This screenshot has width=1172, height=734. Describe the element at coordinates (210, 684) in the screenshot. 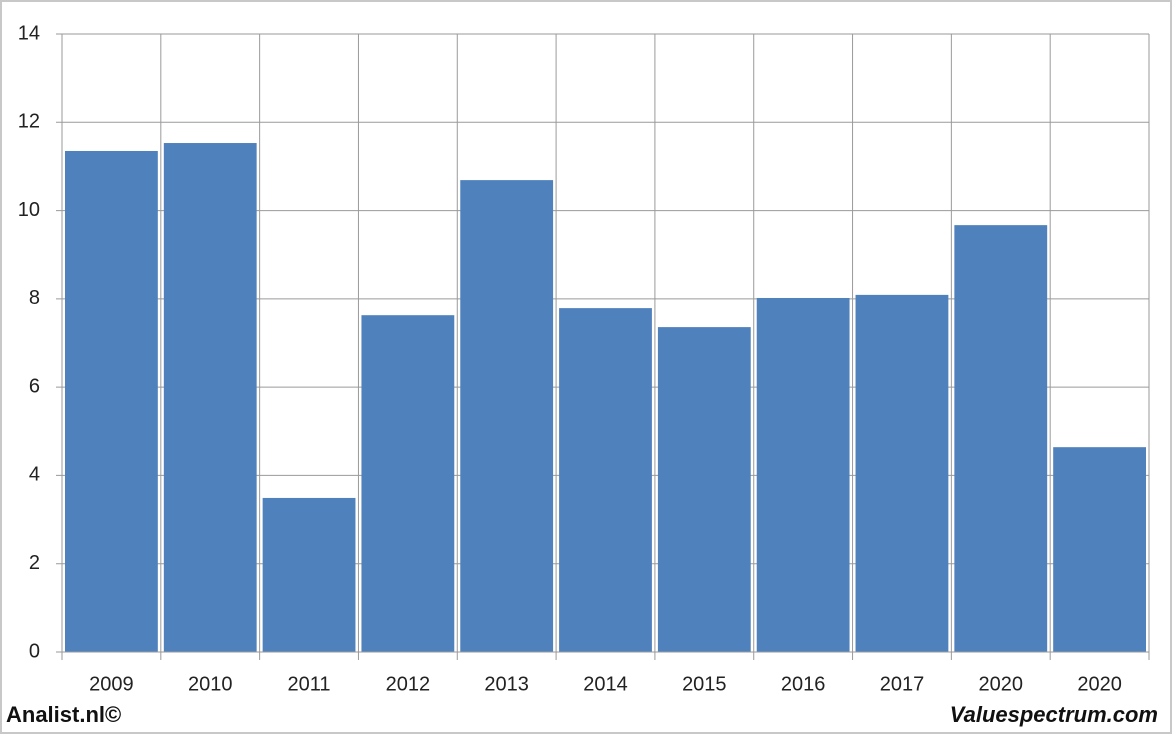

I see `x-tick-label: 2010` at that location.